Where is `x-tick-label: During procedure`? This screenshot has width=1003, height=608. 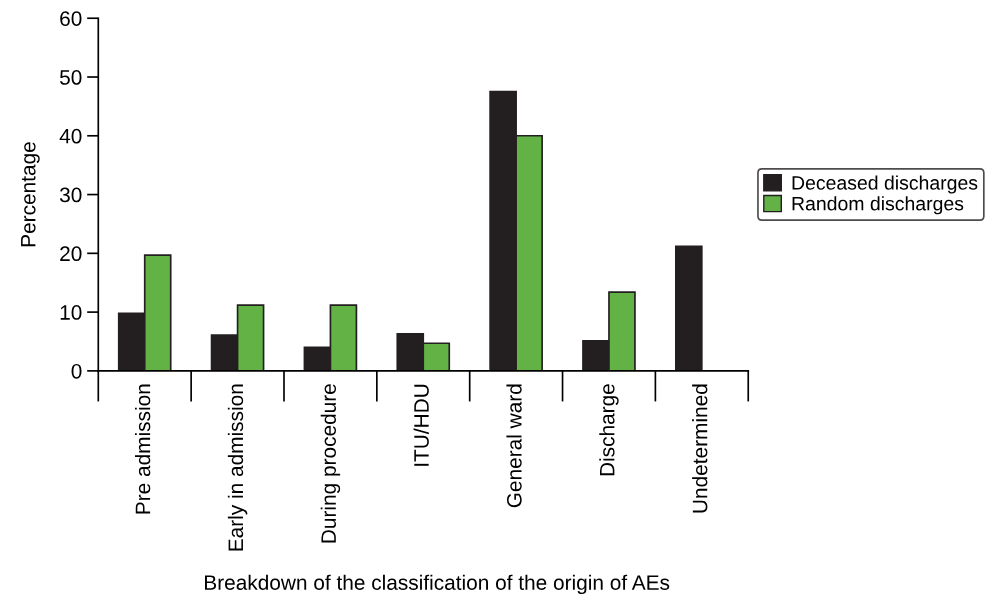
x-tick-label: During procedure is located at coordinates (330, 463).